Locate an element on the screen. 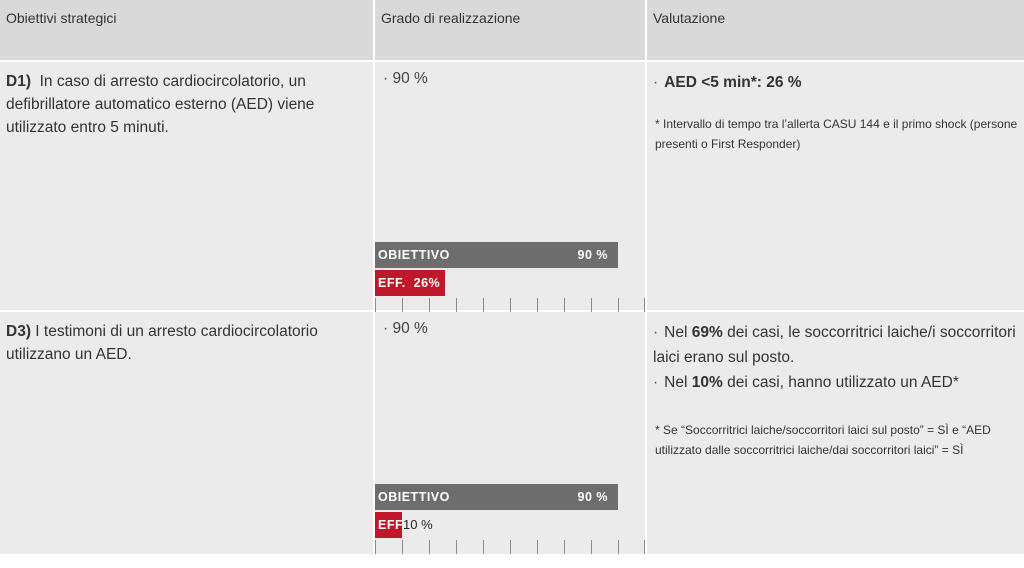 Image resolution: width=1024 pixels, height=568 pixels. row-d3-eff-bar-label: EFF. is located at coordinates (392, 525).